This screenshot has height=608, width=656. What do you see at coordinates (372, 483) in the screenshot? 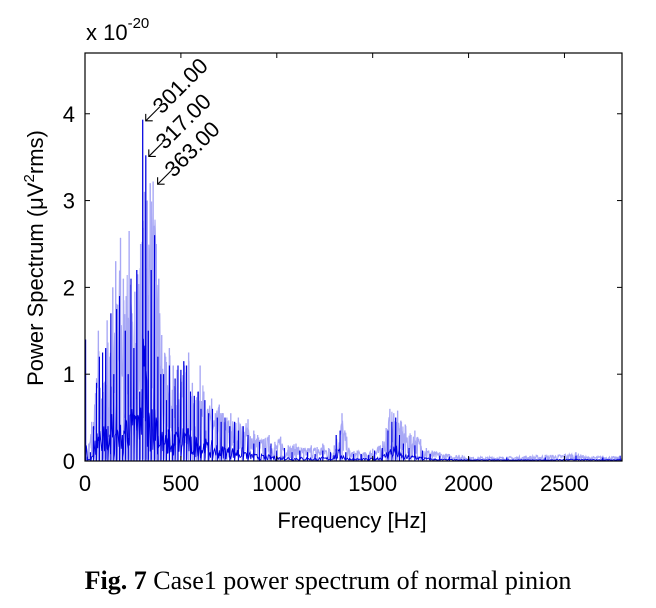
I see `x-tick-label: 1500` at bounding box center [372, 483].